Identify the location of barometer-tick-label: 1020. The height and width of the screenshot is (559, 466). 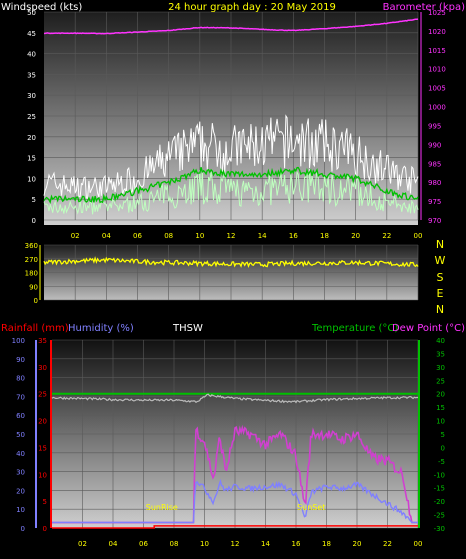
(437, 32).